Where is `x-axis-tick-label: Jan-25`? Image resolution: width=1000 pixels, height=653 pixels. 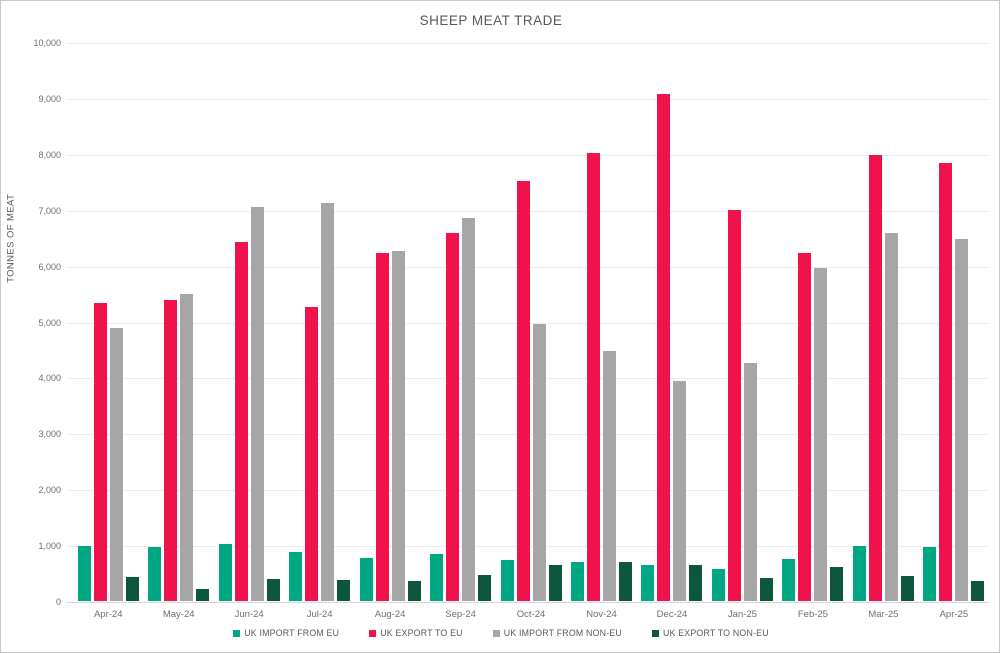 x-axis-tick-label: Jan-25 is located at coordinates (742, 614).